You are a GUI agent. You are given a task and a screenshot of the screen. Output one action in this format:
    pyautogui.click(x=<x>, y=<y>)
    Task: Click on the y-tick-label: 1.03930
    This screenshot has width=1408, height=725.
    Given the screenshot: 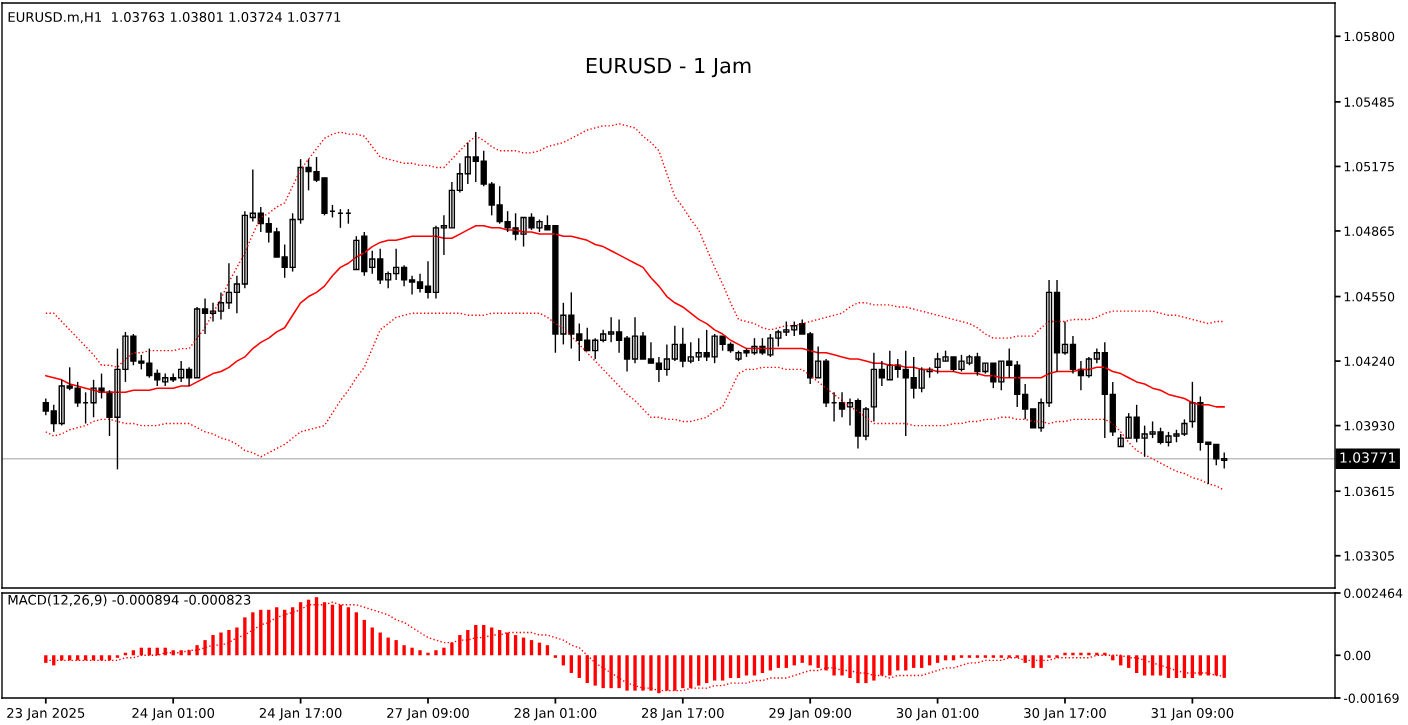 What is the action you would take?
    pyautogui.click(x=1369, y=426)
    